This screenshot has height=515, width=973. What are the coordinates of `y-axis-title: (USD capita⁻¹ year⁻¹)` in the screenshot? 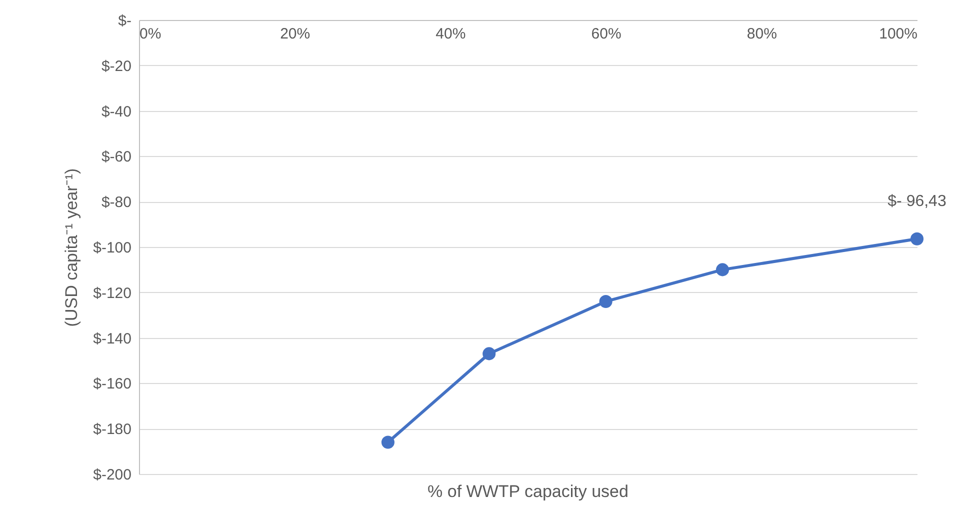 It's located at (72, 247).